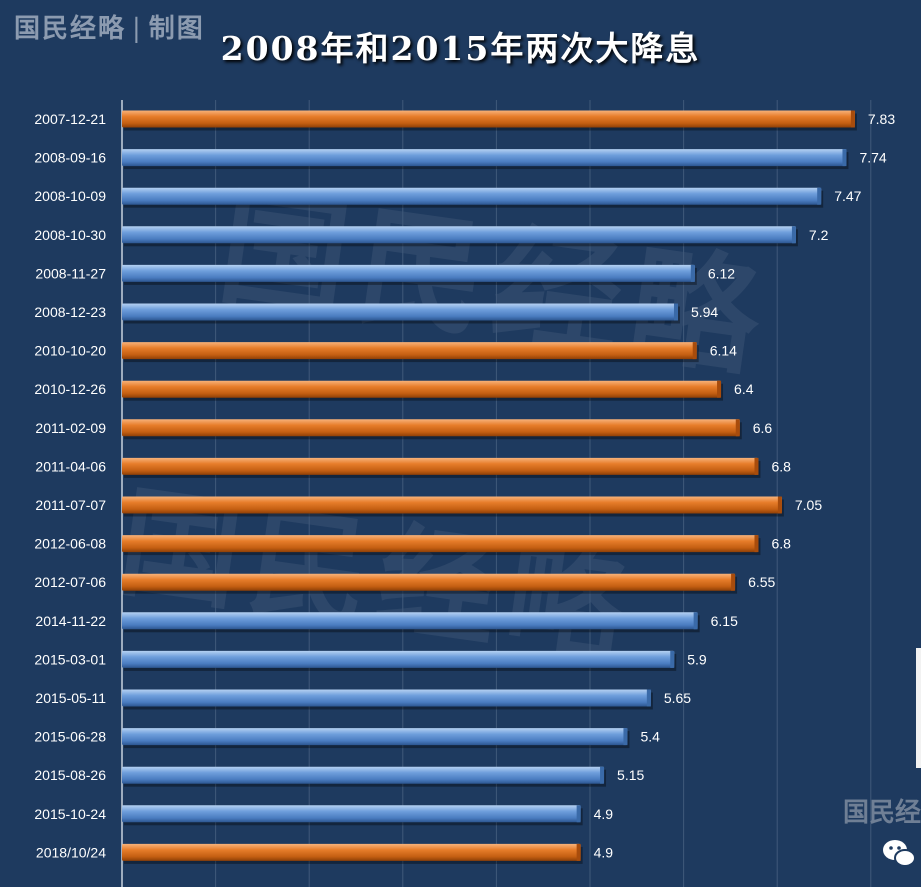 Image resolution: width=921 pixels, height=887 pixels. Describe the element at coordinates (721, 273) in the screenshot. I see `value-label: 6.12` at that location.